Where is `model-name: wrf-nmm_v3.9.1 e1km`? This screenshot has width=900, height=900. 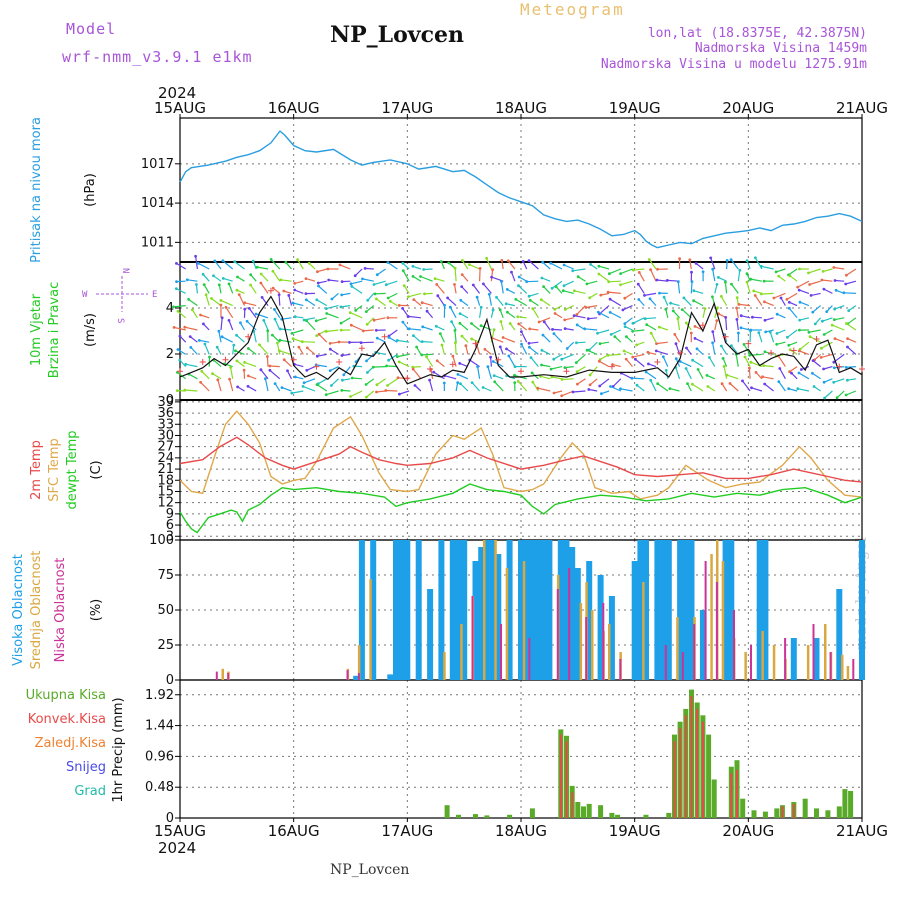 model-name: wrf-nmm_v3.9.1 e1km is located at coordinates (157, 57).